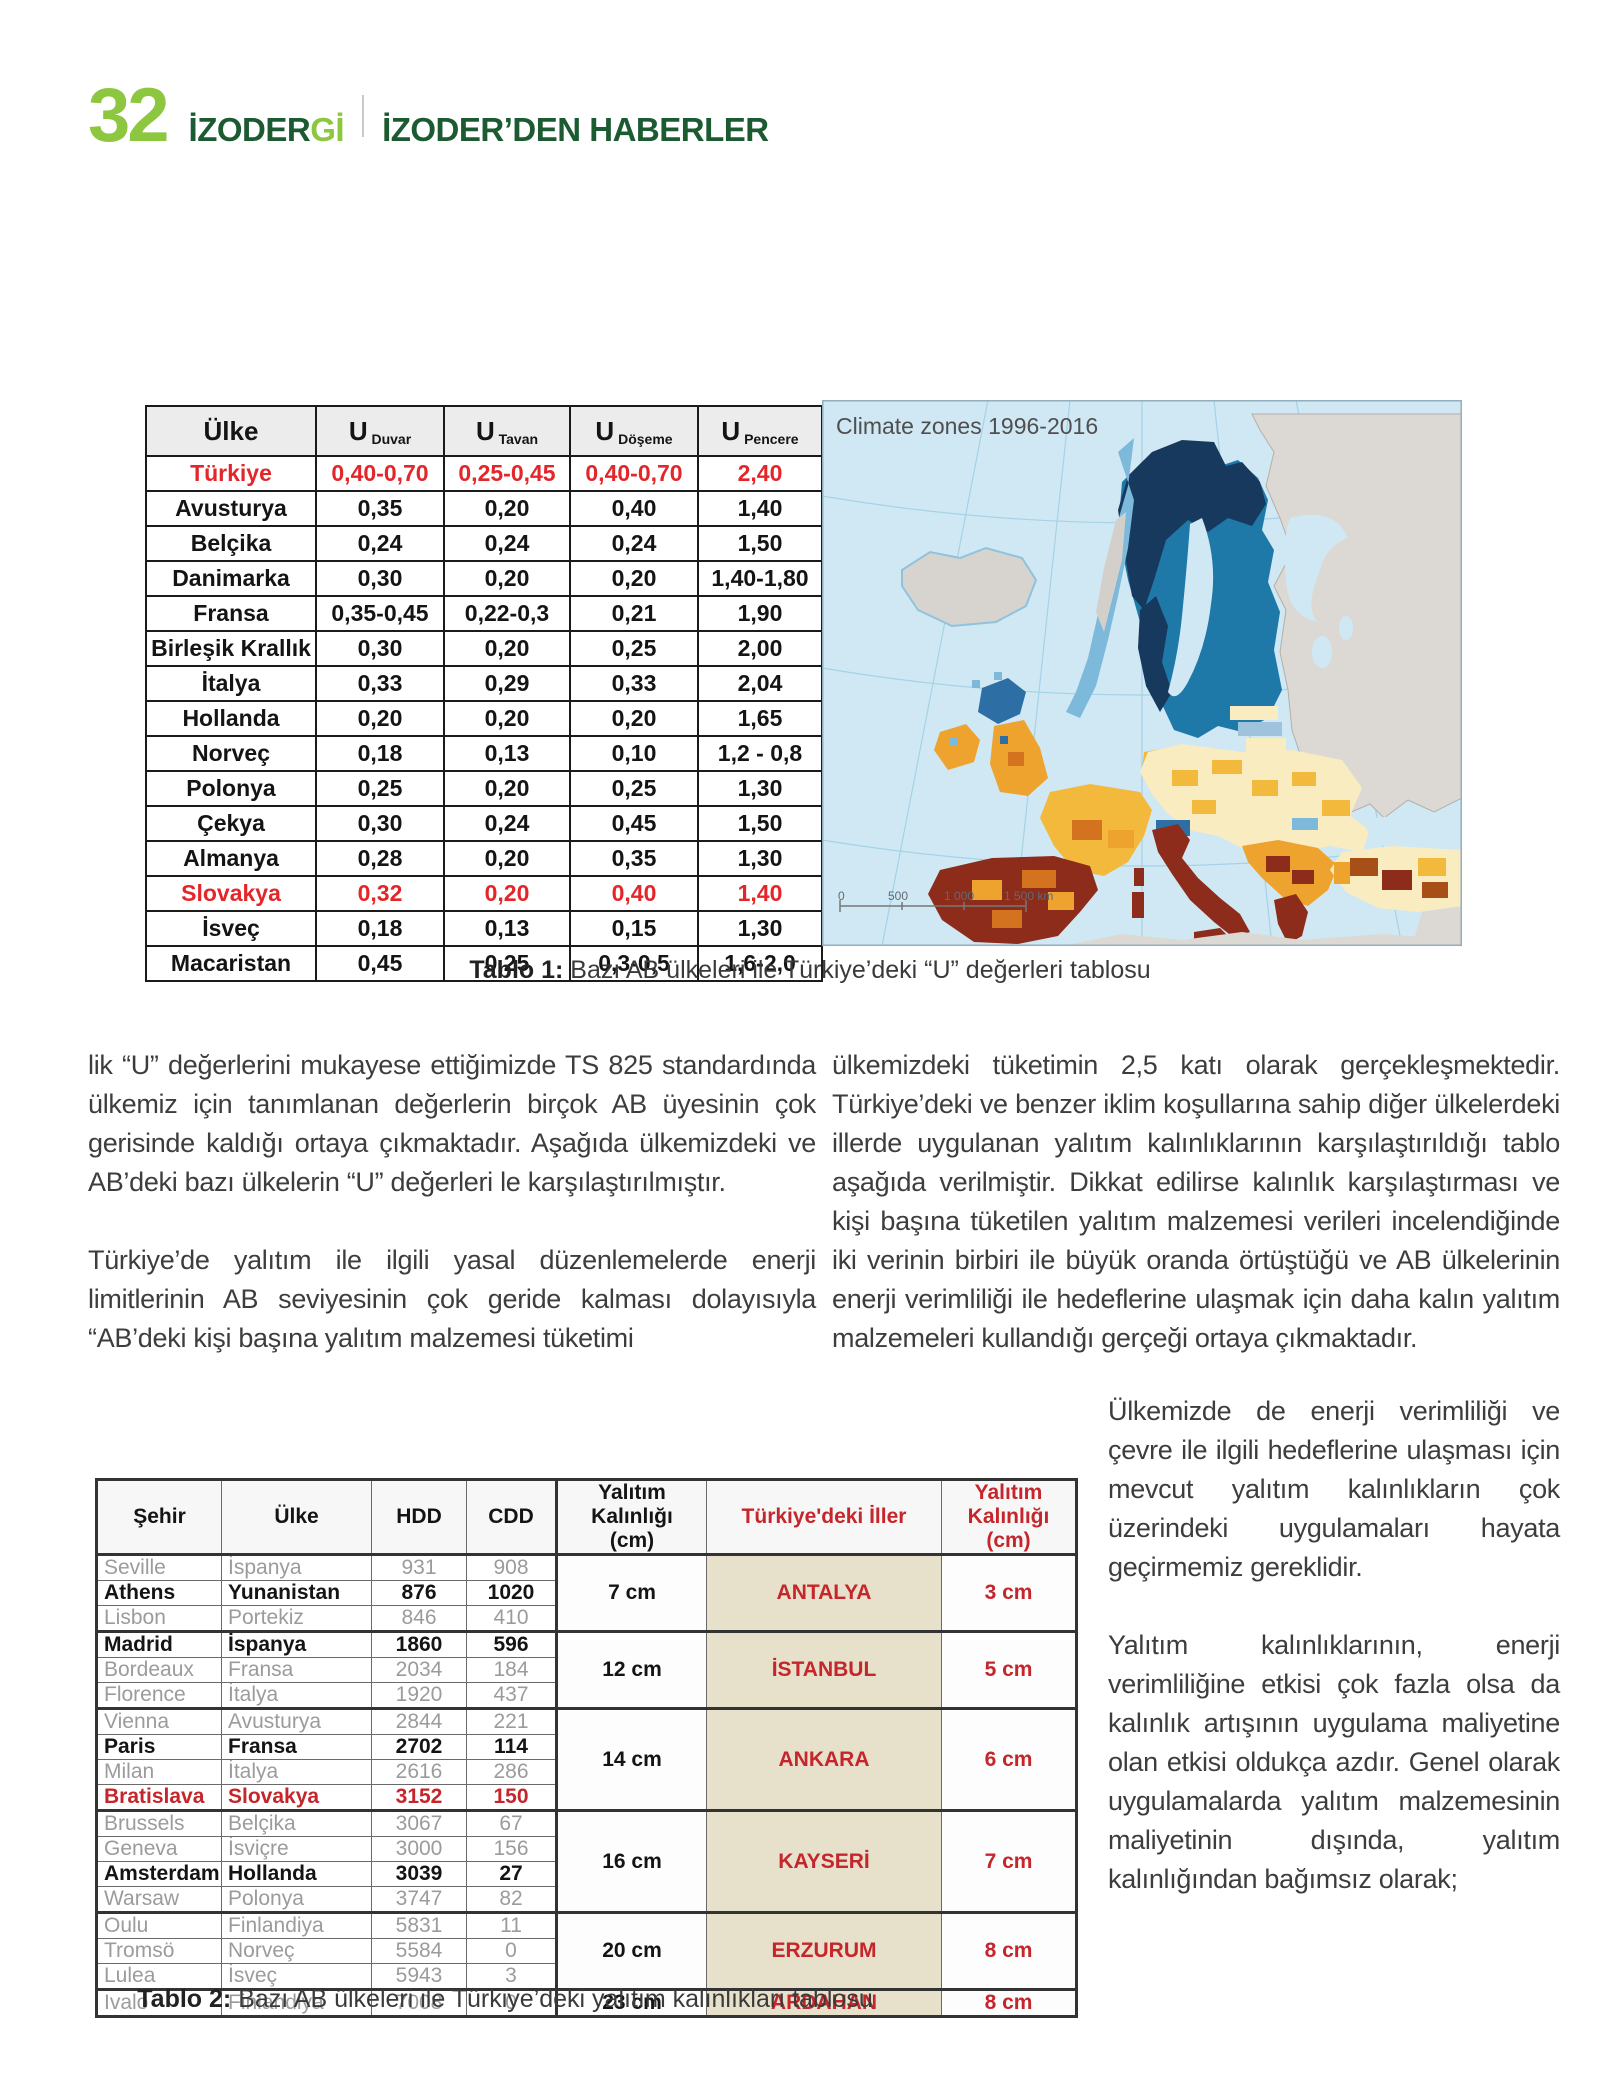 Image resolution: width=1620 pixels, height=2082 pixels. Describe the element at coordinates (760, 508) in the screenshot. I see `table1-value-cell: 1,40` at that location.